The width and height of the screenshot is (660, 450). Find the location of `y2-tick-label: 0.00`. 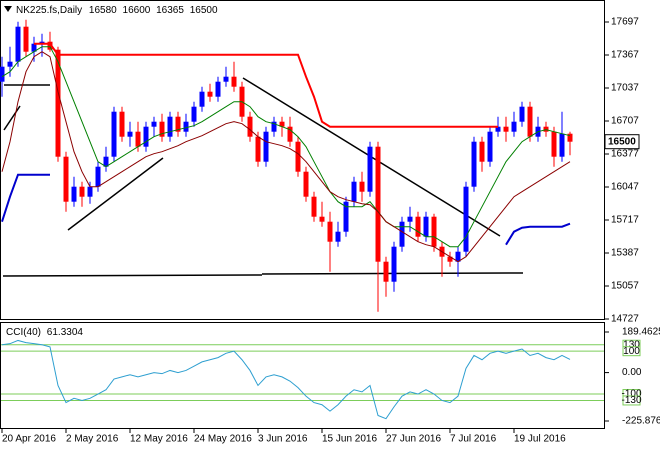

y2-tick-label: 0.00 is located at coordinates (632, 372).